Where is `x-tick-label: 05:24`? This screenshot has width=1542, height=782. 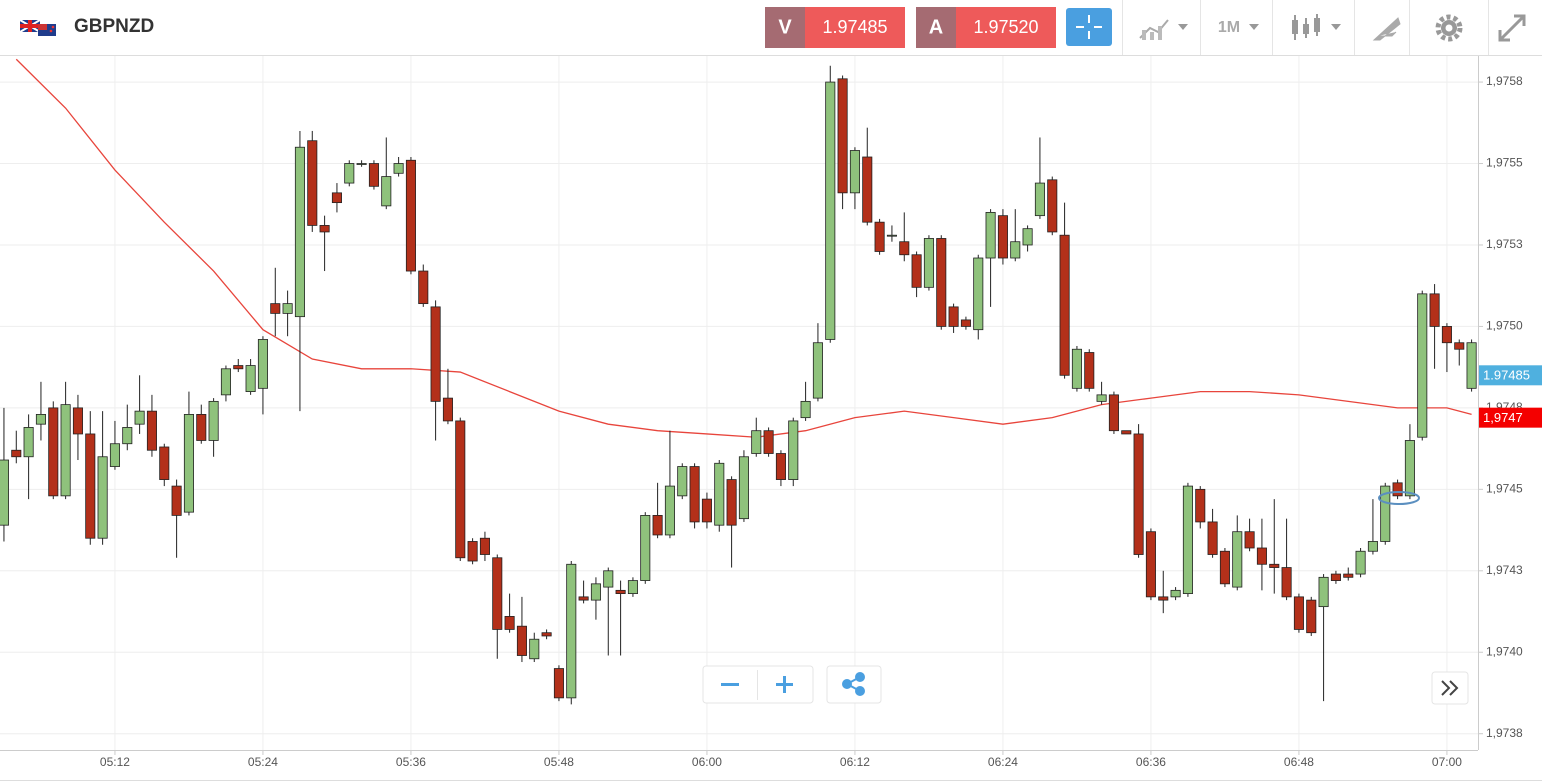 x-tick-label: 05:24 is located at coordinates (263, 762).